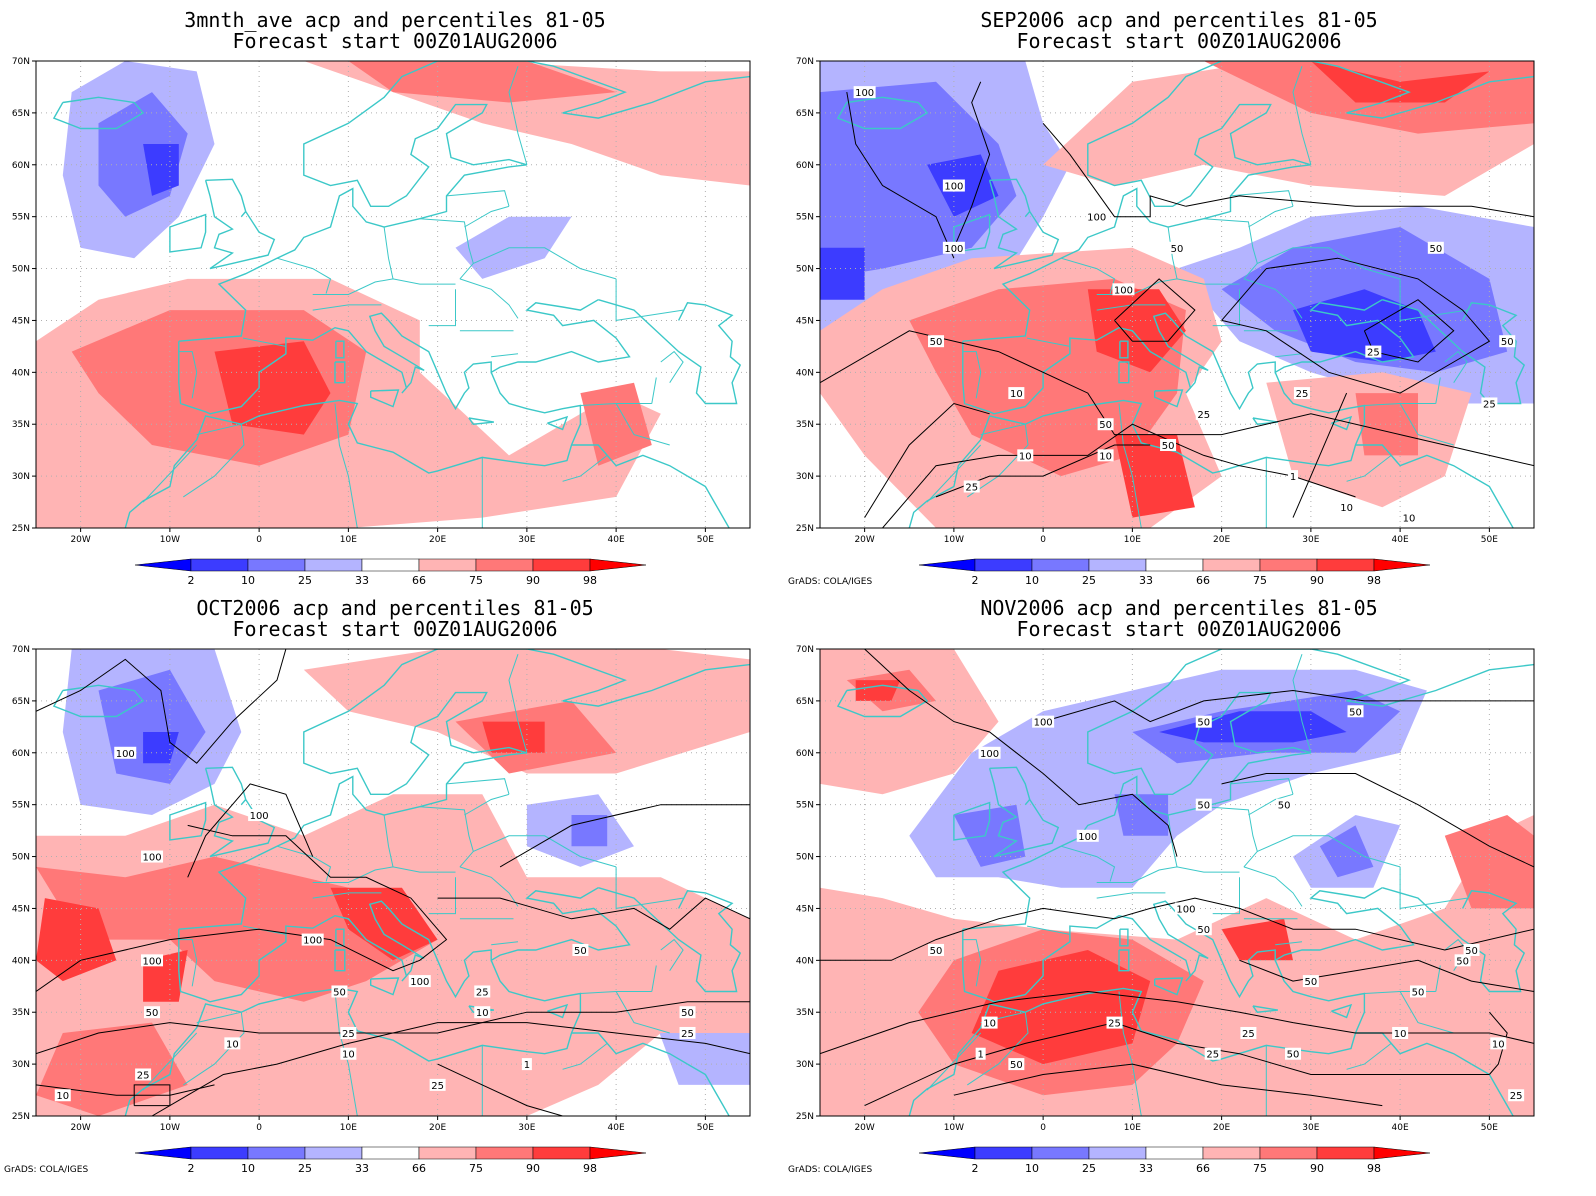 The width and height of the screenshot is (1596, 1196). Describe the element at coordinates (395, 608) in the screenshot. I see `panel-title-line1: OCT2006 acp and percentiles 81-05` at that location.